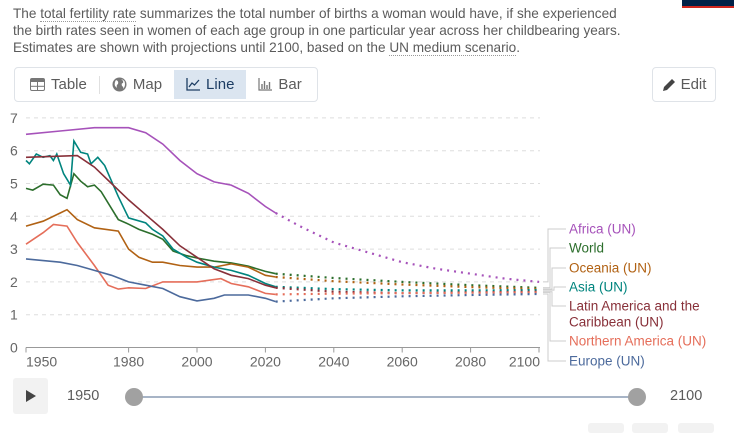 Image resolution: width=740 pixels, height=433 pixels. I want to click on legend-item: Oceania (UN), so click(610, 268).